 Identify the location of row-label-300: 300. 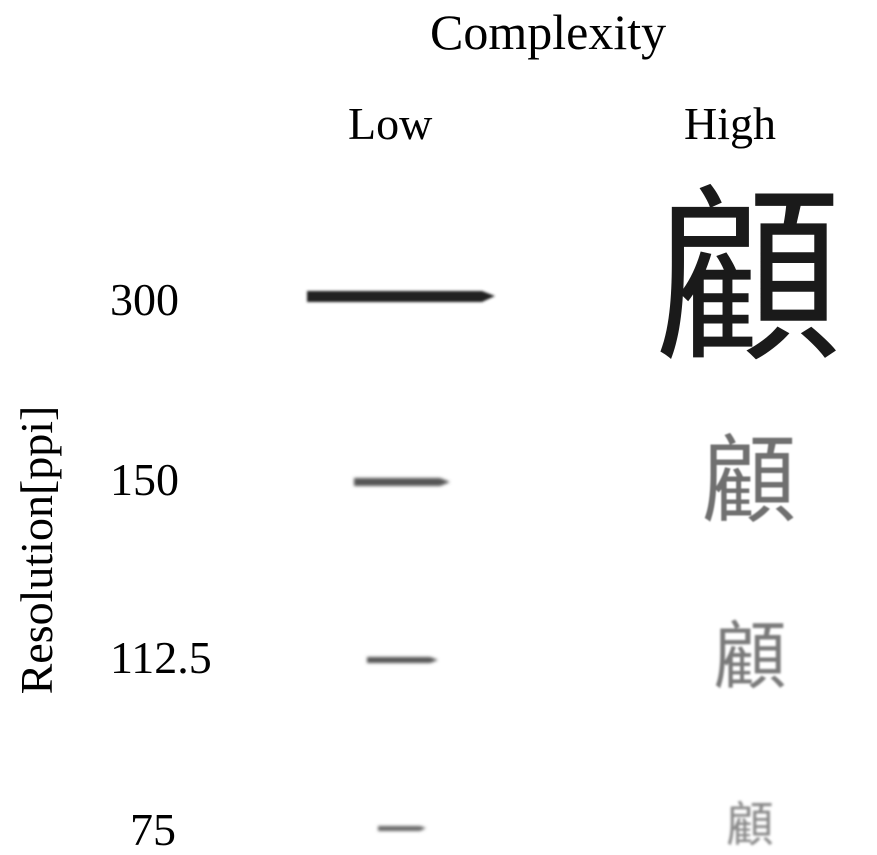
(144, 299).